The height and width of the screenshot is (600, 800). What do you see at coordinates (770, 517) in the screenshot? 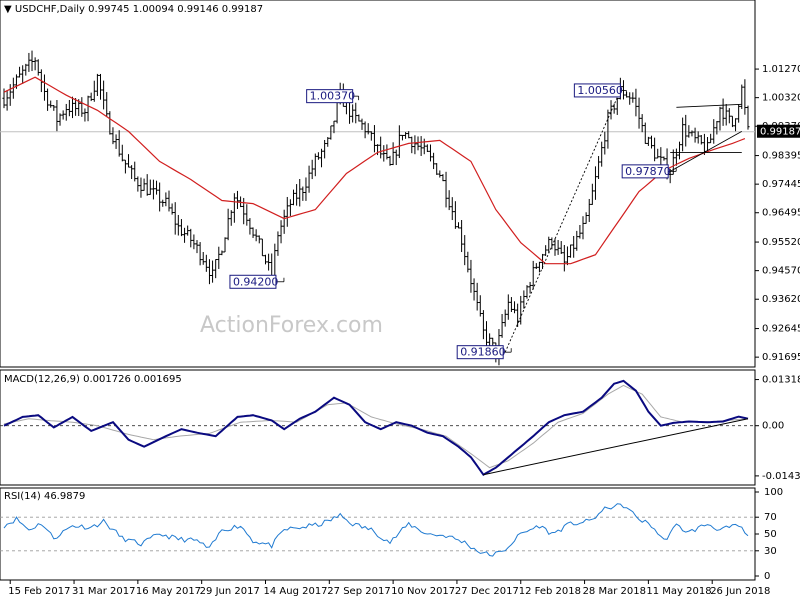
I see `rsi-tick-label: 70` at bounding box center [770, 517].